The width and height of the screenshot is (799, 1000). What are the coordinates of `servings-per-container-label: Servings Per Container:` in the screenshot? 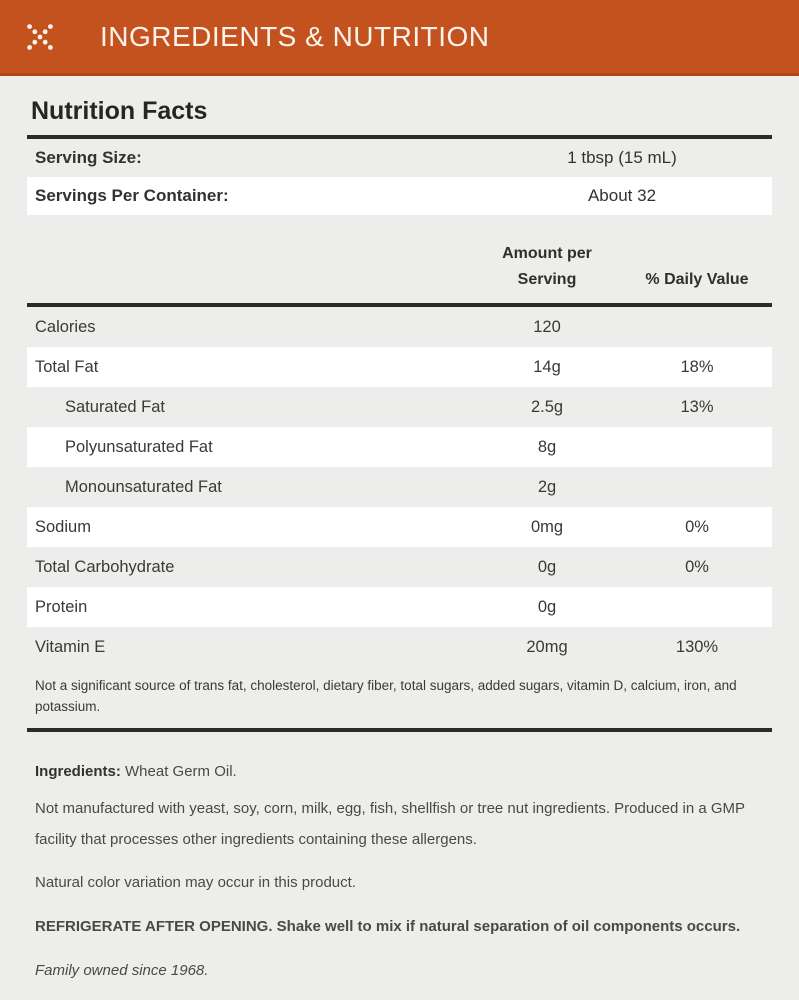 It's located at (132, 195).